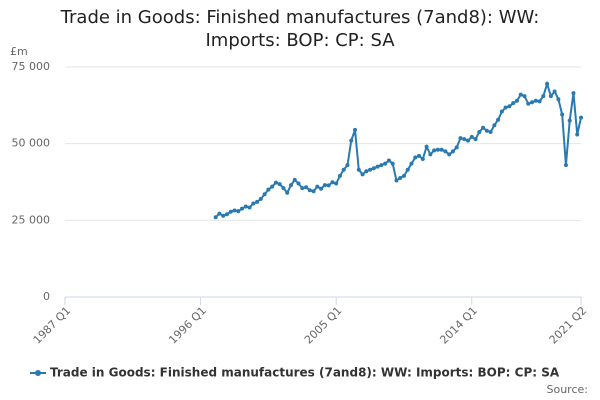 The width and height of the screenshot is (600, 400). Describe the element at coordinates (31, 66) in the screenshot. I see `y-tick-label: 75 000` at that location.